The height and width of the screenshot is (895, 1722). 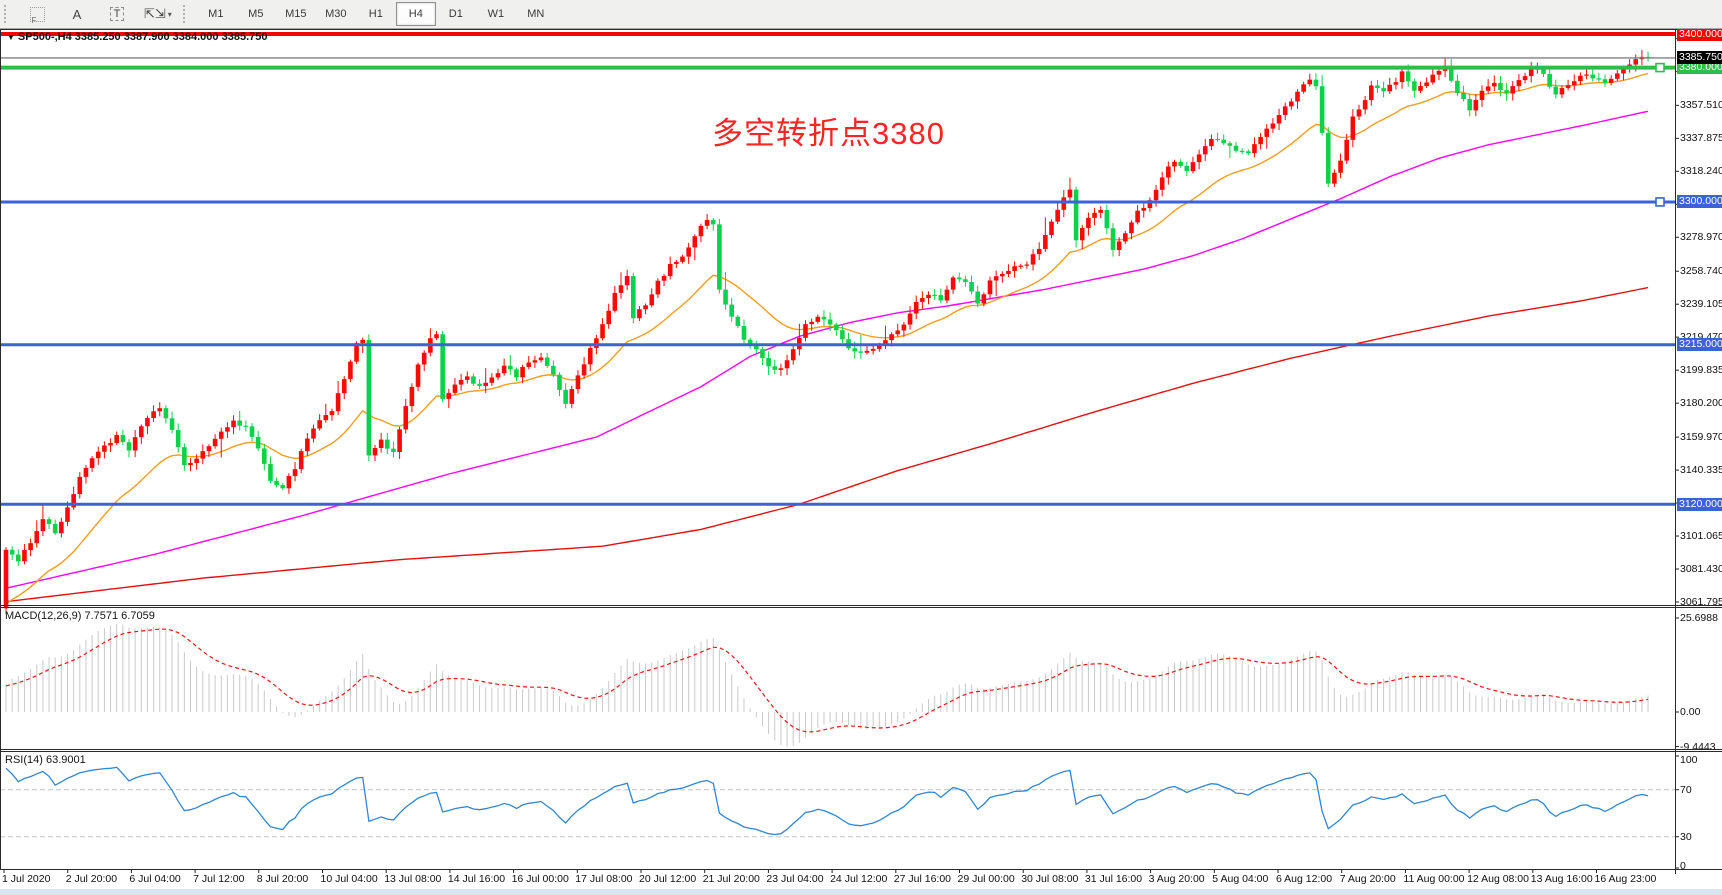 What do you see at coordinates (349, 879) in the screenshot?
I see `time-tick-label: 10 Jul 04:00` at bounding box center [349, 879].